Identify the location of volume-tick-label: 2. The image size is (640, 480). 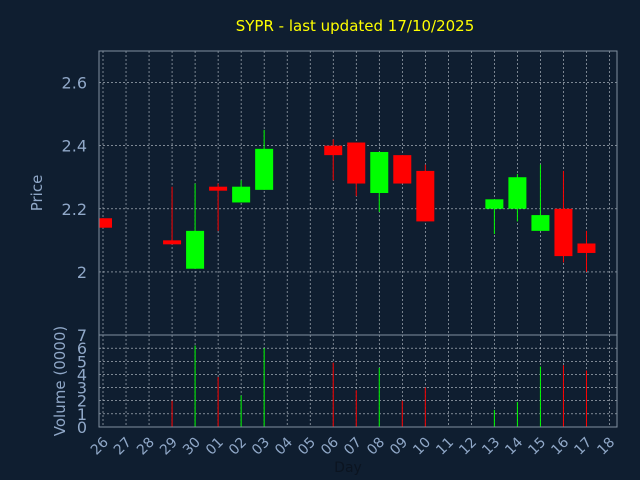
(82, 401).